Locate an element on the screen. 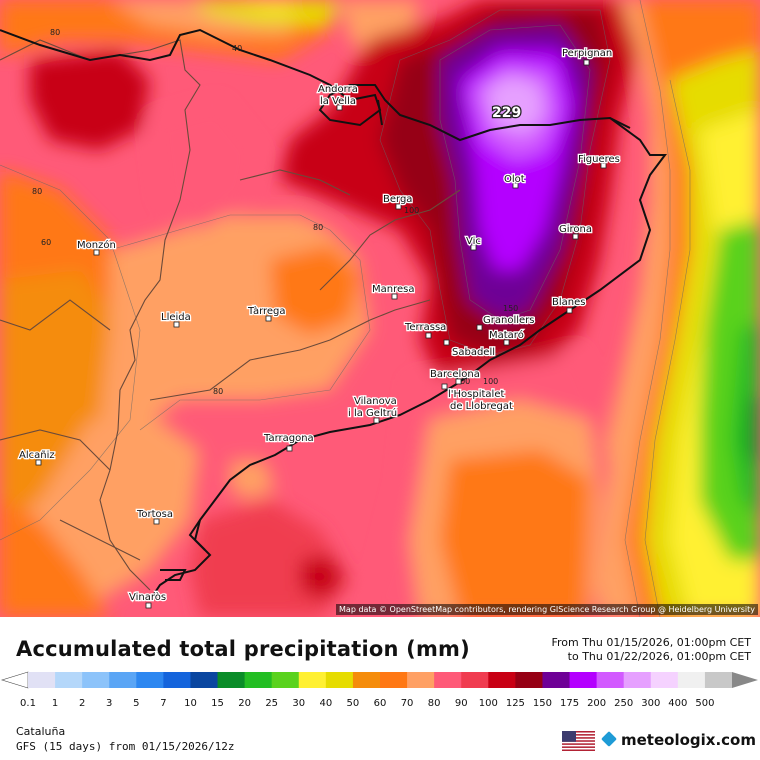 The image size is (760, 760). brand-name: meteologix.com is located at coordinates (688, 740).